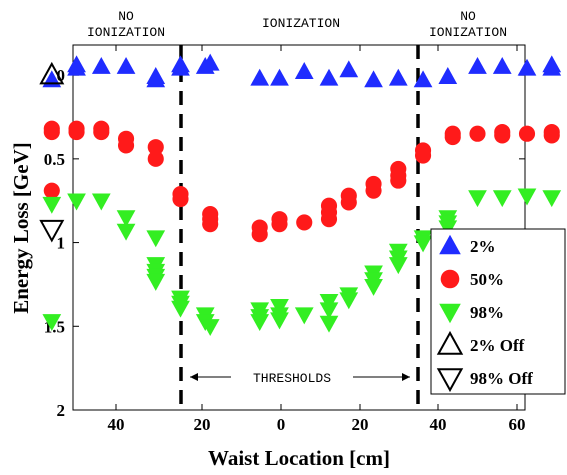 This screenshot has height=475, width=567. I want to click on region-label-left-line1: NO IONIZATION, so click(126, 24).